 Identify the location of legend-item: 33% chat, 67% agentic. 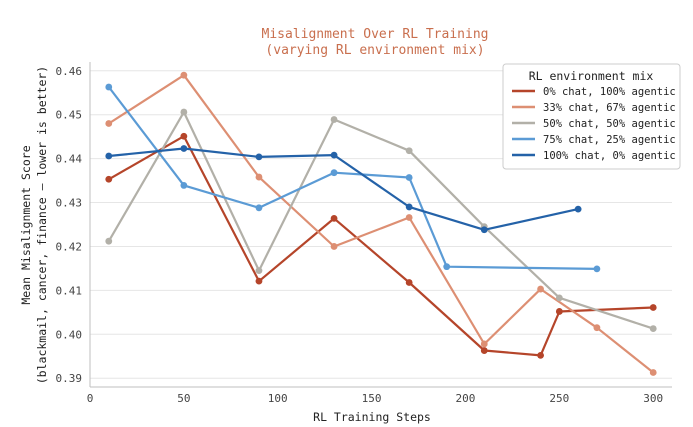
(594, 108).